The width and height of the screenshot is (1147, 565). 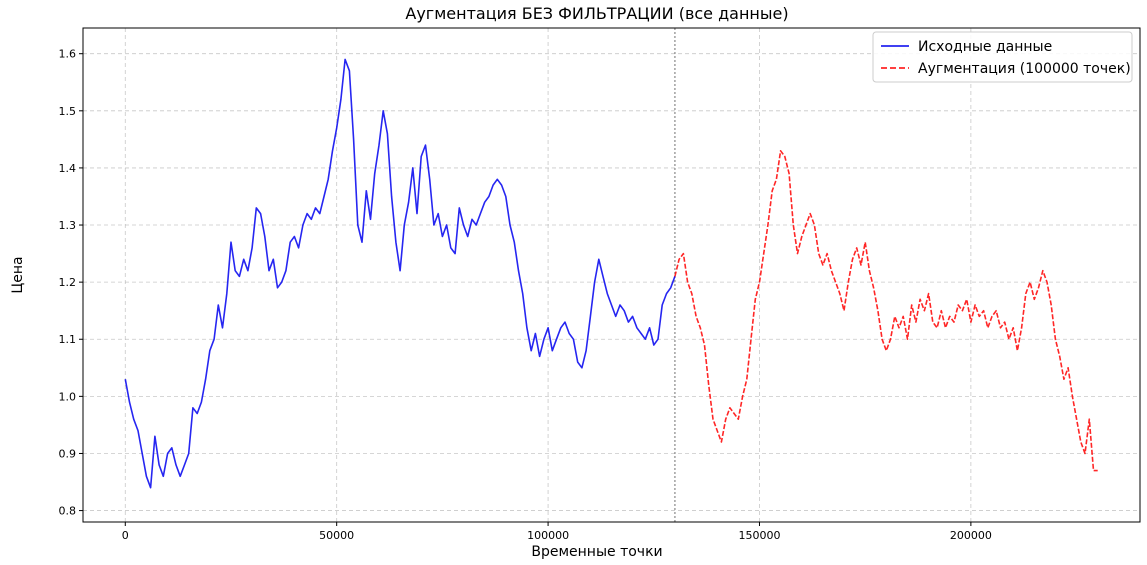 What do you see at coordinates (336, 535) in the screenshot?
I see `x-tick-label: 50000` at bounding box center [336, 535].